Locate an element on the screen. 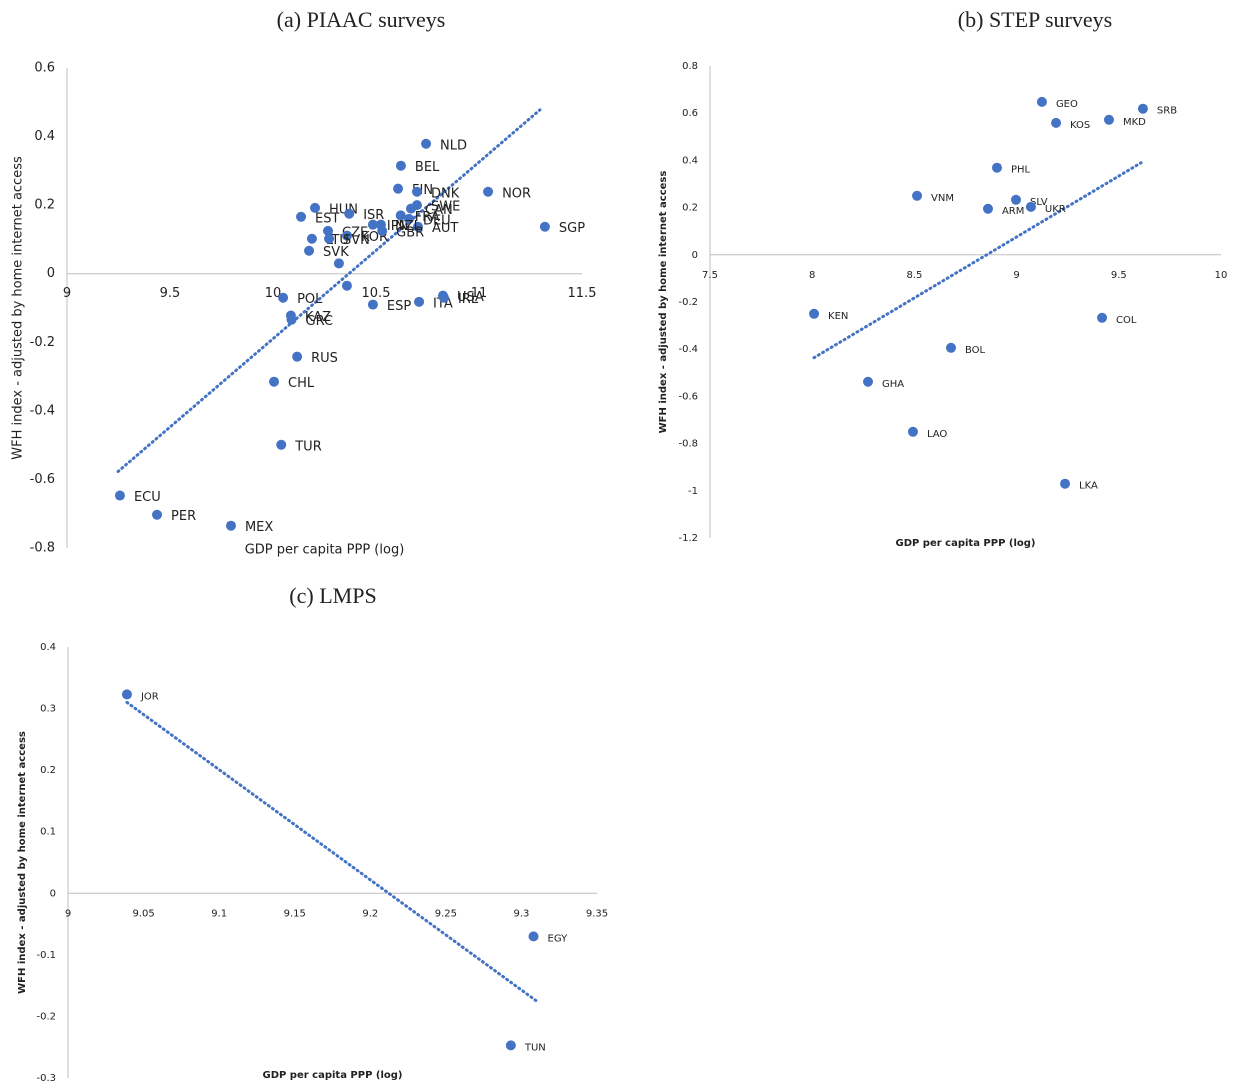  point-label: NZL is located at coordinates (408, 226).